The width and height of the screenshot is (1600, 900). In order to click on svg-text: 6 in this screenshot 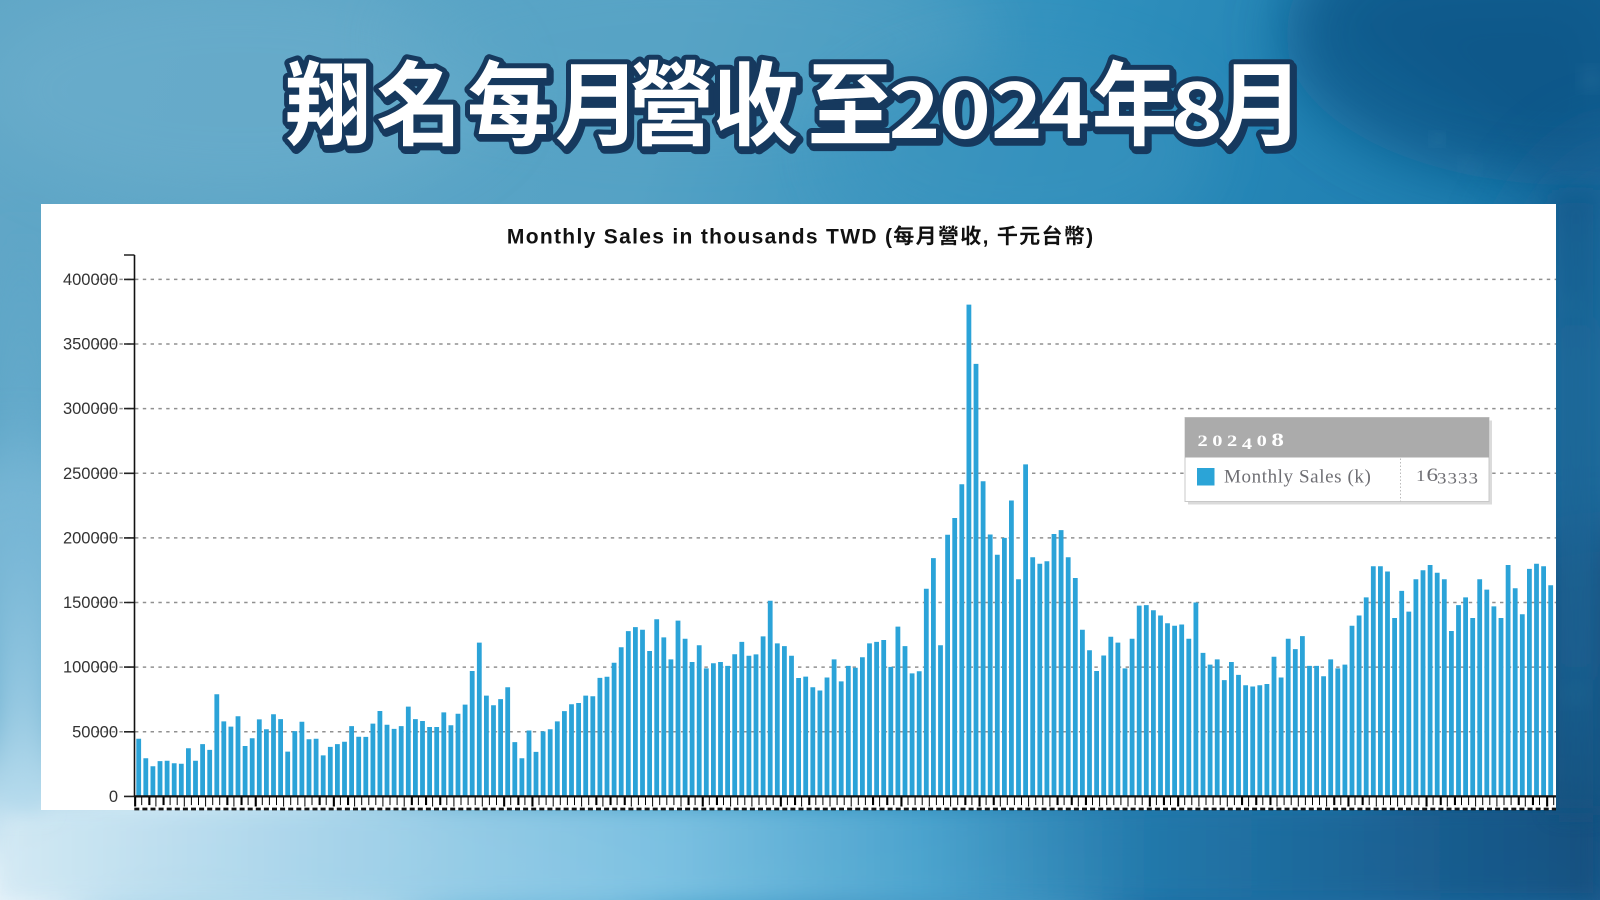, I will do `click(1432, 475)`.